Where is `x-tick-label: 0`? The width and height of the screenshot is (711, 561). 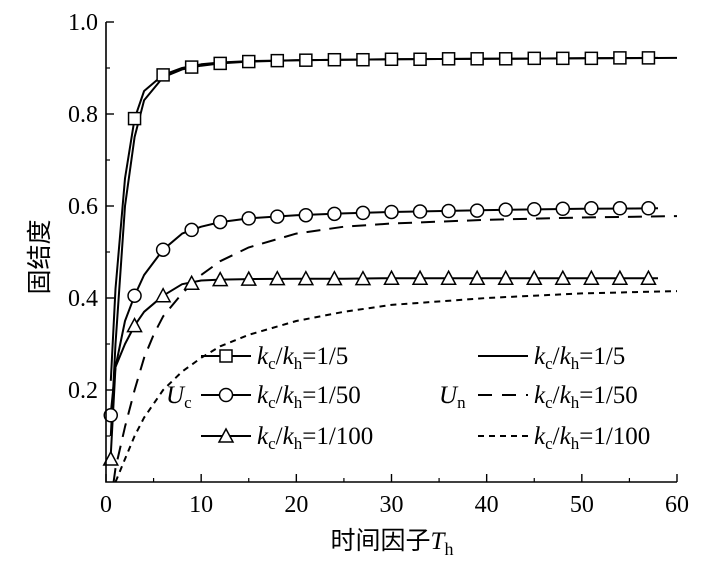
x-tick-label: 0 is located at coordinates (106, 505).